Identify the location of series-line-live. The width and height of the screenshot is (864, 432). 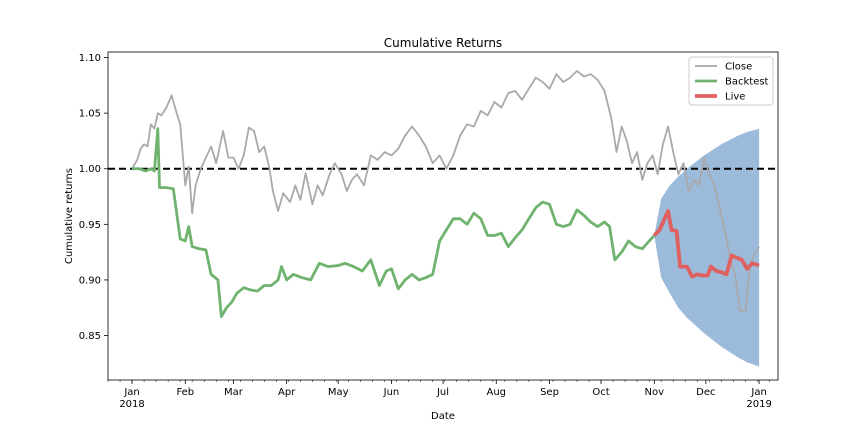
(706, 244).